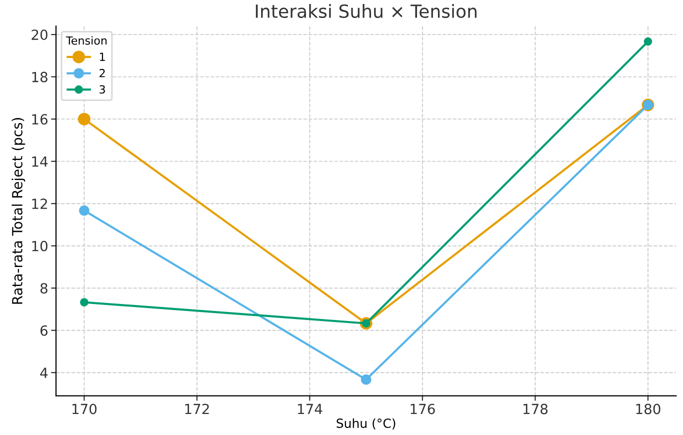 This screenshot has width=683, height=435. I want to click on x-tick-label: 180, so click(648, 409).